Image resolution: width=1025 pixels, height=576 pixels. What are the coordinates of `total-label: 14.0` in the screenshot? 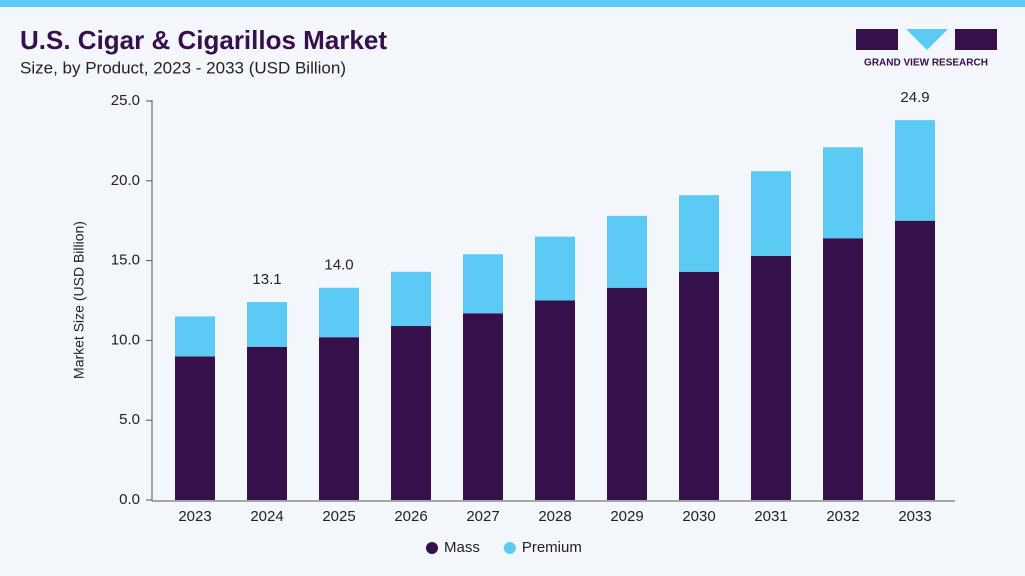 It's located at (338, 265).